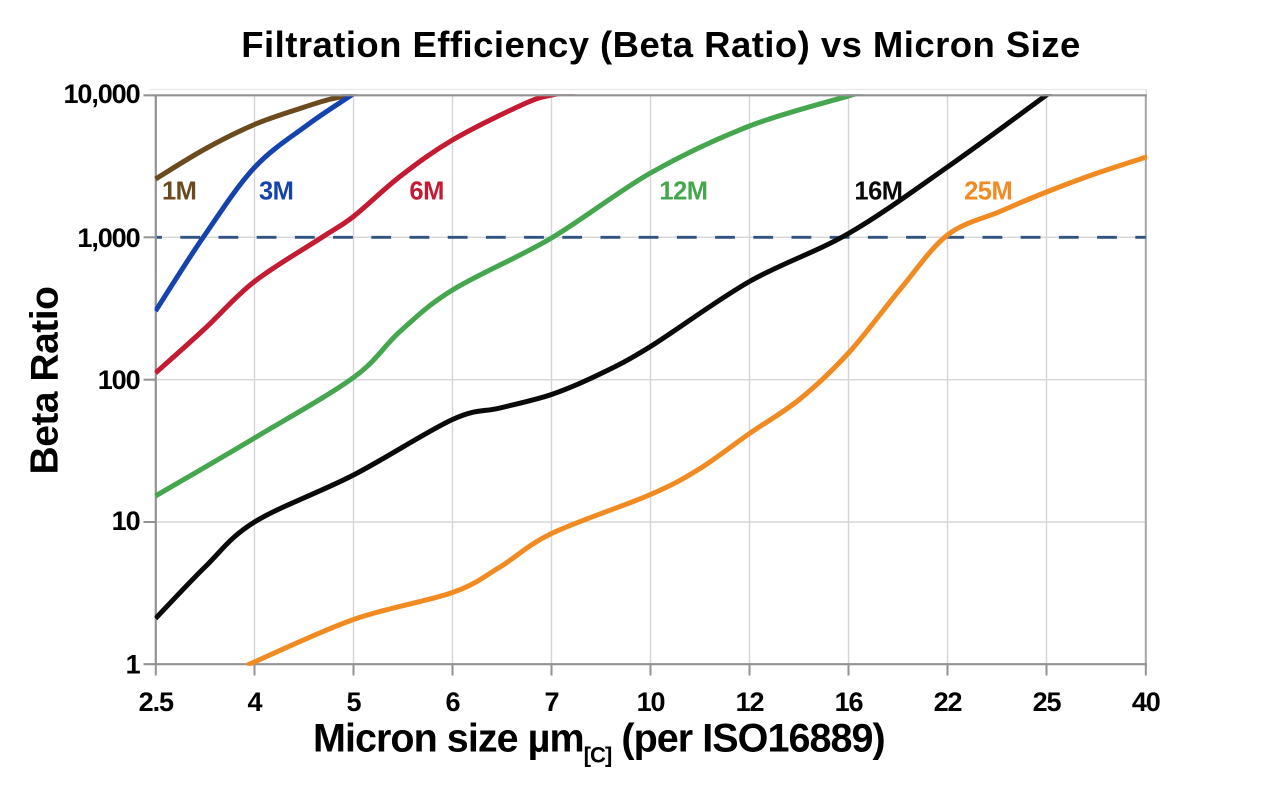 This screenshot has height=790, width=1272. What do you see at coordinates (179, 191) in the screenshot?
I see `svg-text: 1M` at bounding box center [179, 191].